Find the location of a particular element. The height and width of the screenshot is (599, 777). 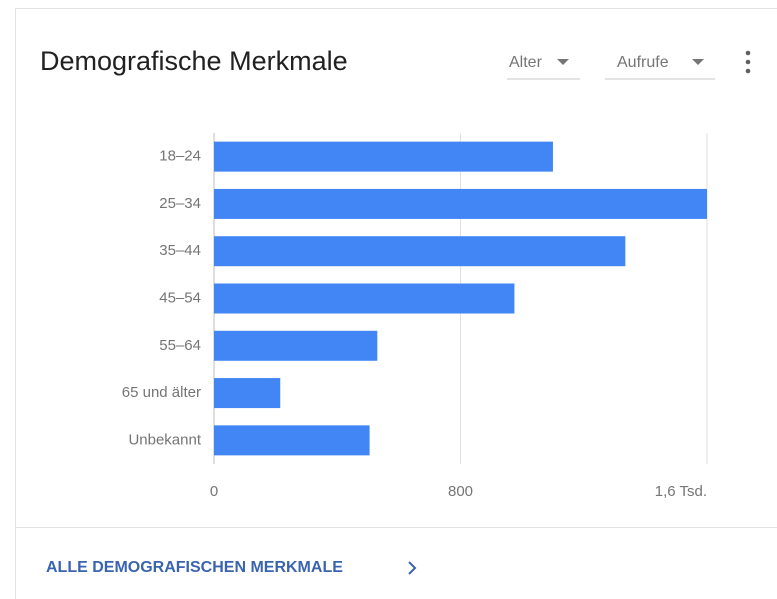

y-tick-label: 35–44 is located at coordinates (180, 250).